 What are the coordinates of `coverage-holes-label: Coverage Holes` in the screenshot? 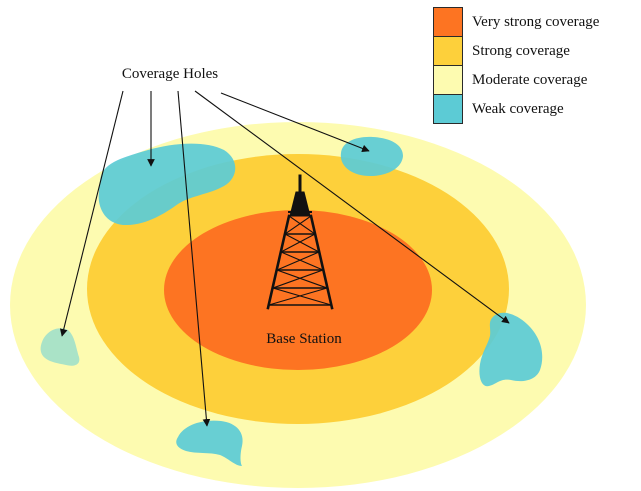 It's located at (170, 74).